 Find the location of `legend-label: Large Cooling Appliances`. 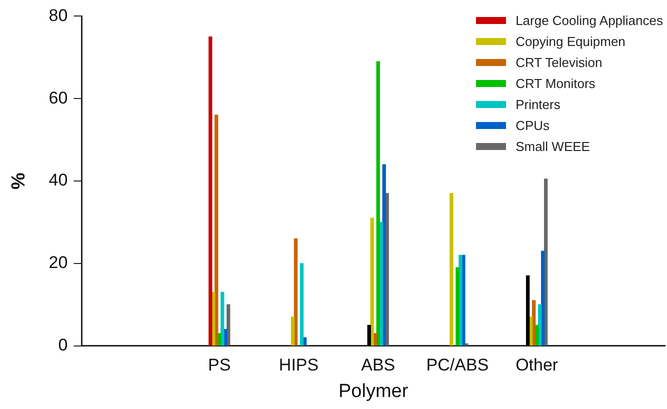

legend-label: Large Cooling Appliances is located at coordinates (589, 20).